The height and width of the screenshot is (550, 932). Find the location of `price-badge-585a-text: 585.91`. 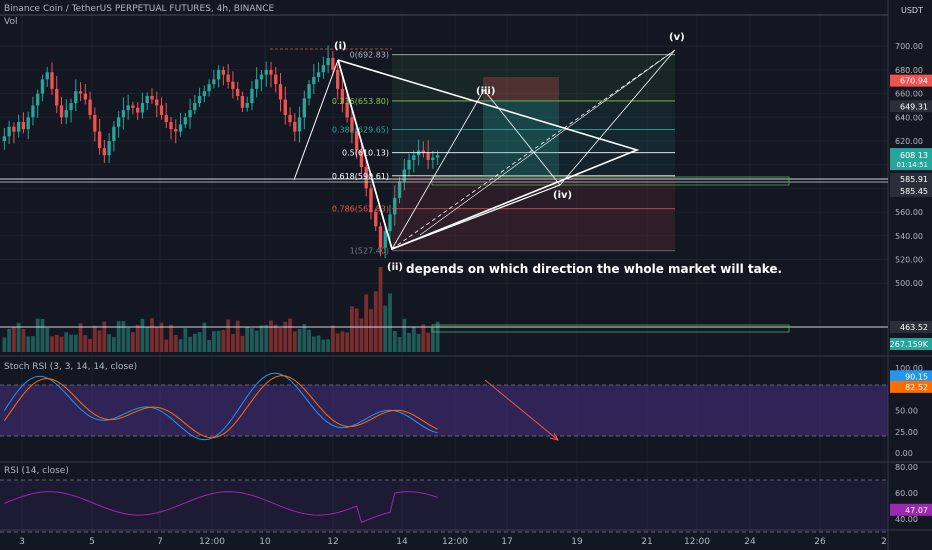

price-badge-585a-text: 585.91 is located at coordinates (914, 179).